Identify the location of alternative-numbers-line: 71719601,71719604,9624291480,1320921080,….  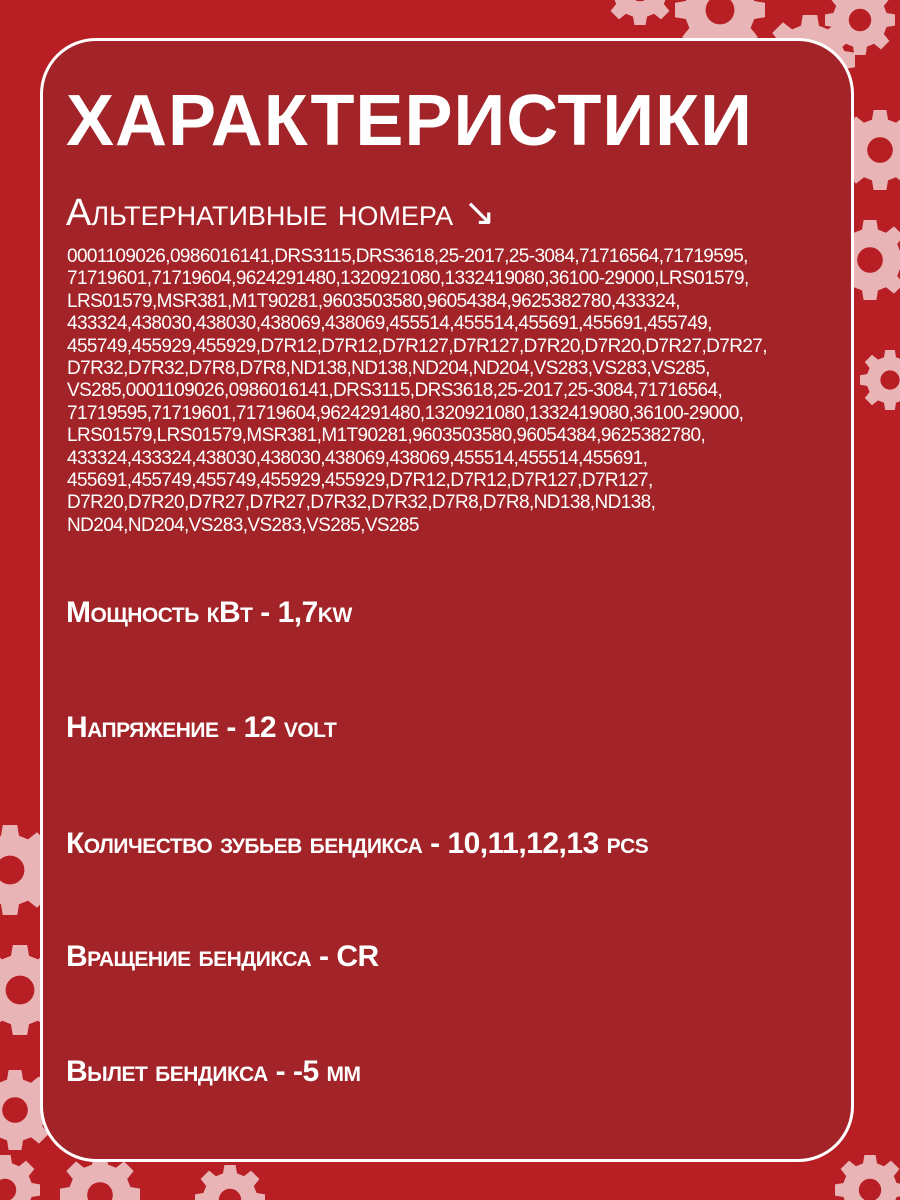
(408, 279).